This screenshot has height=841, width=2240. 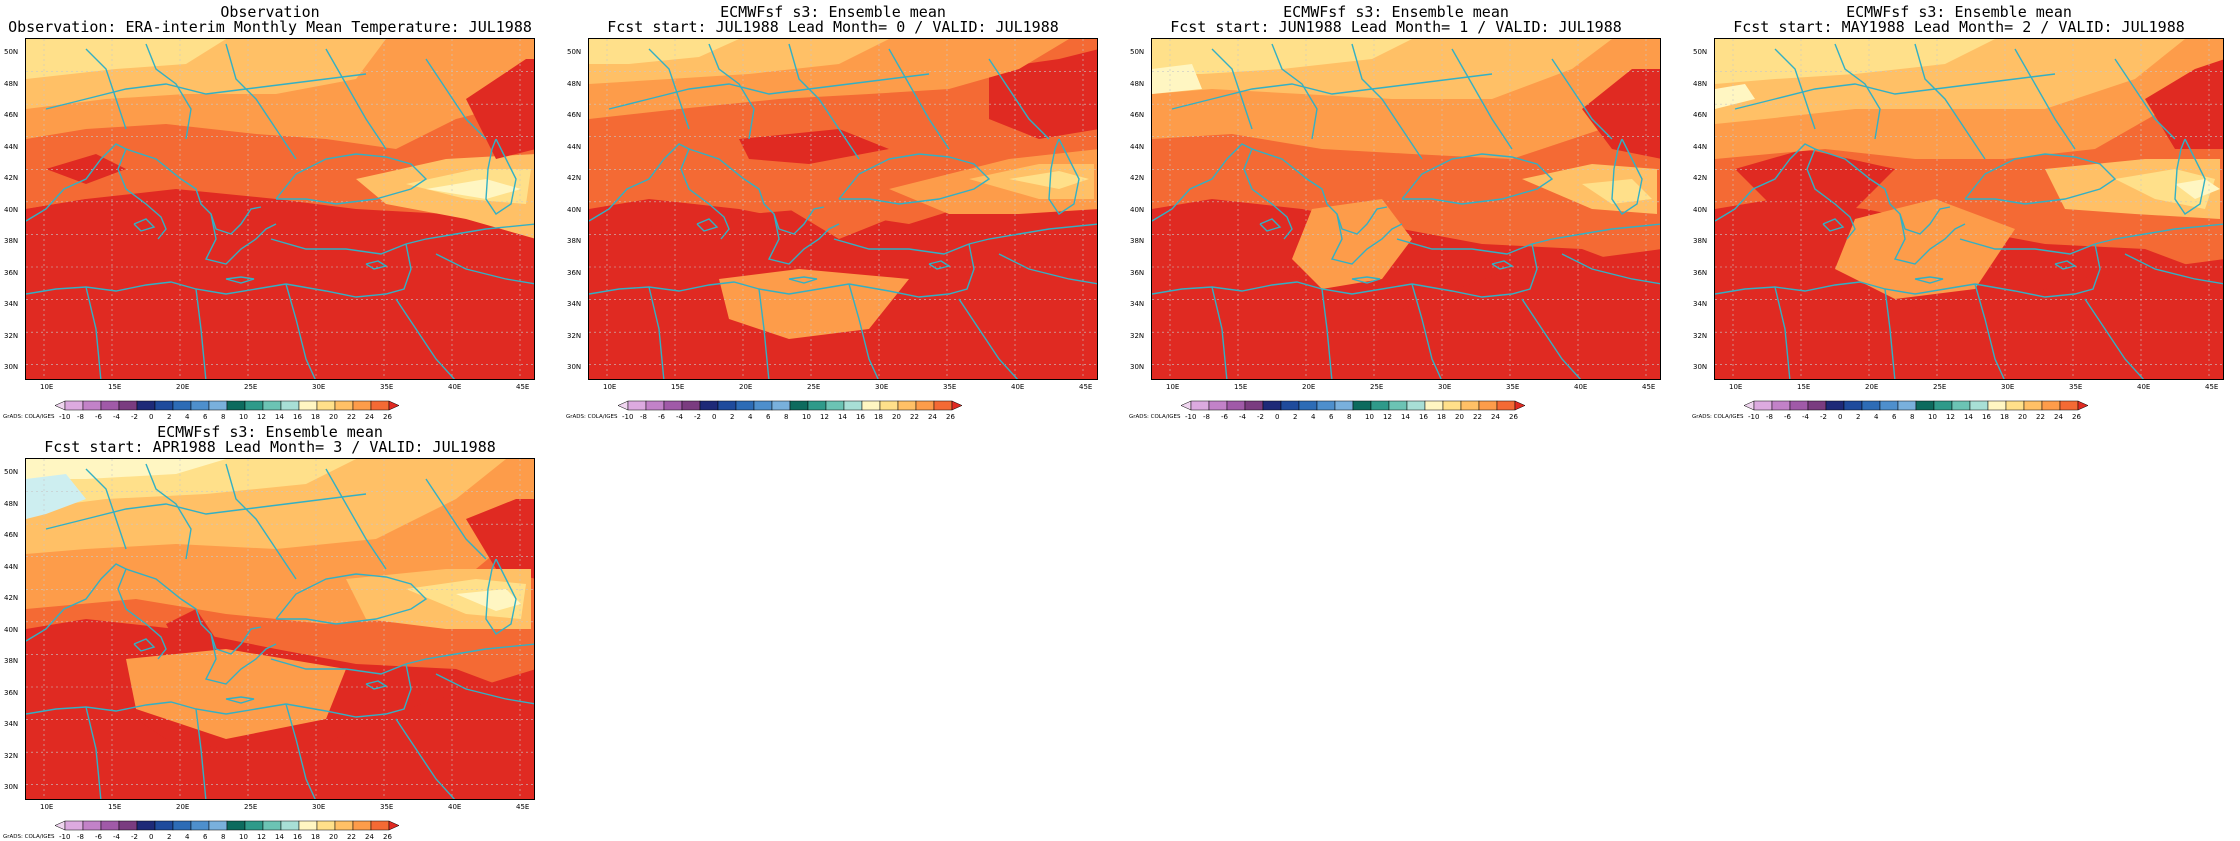 I want to click on lon-label: 25E, so click(x=814, y=387).